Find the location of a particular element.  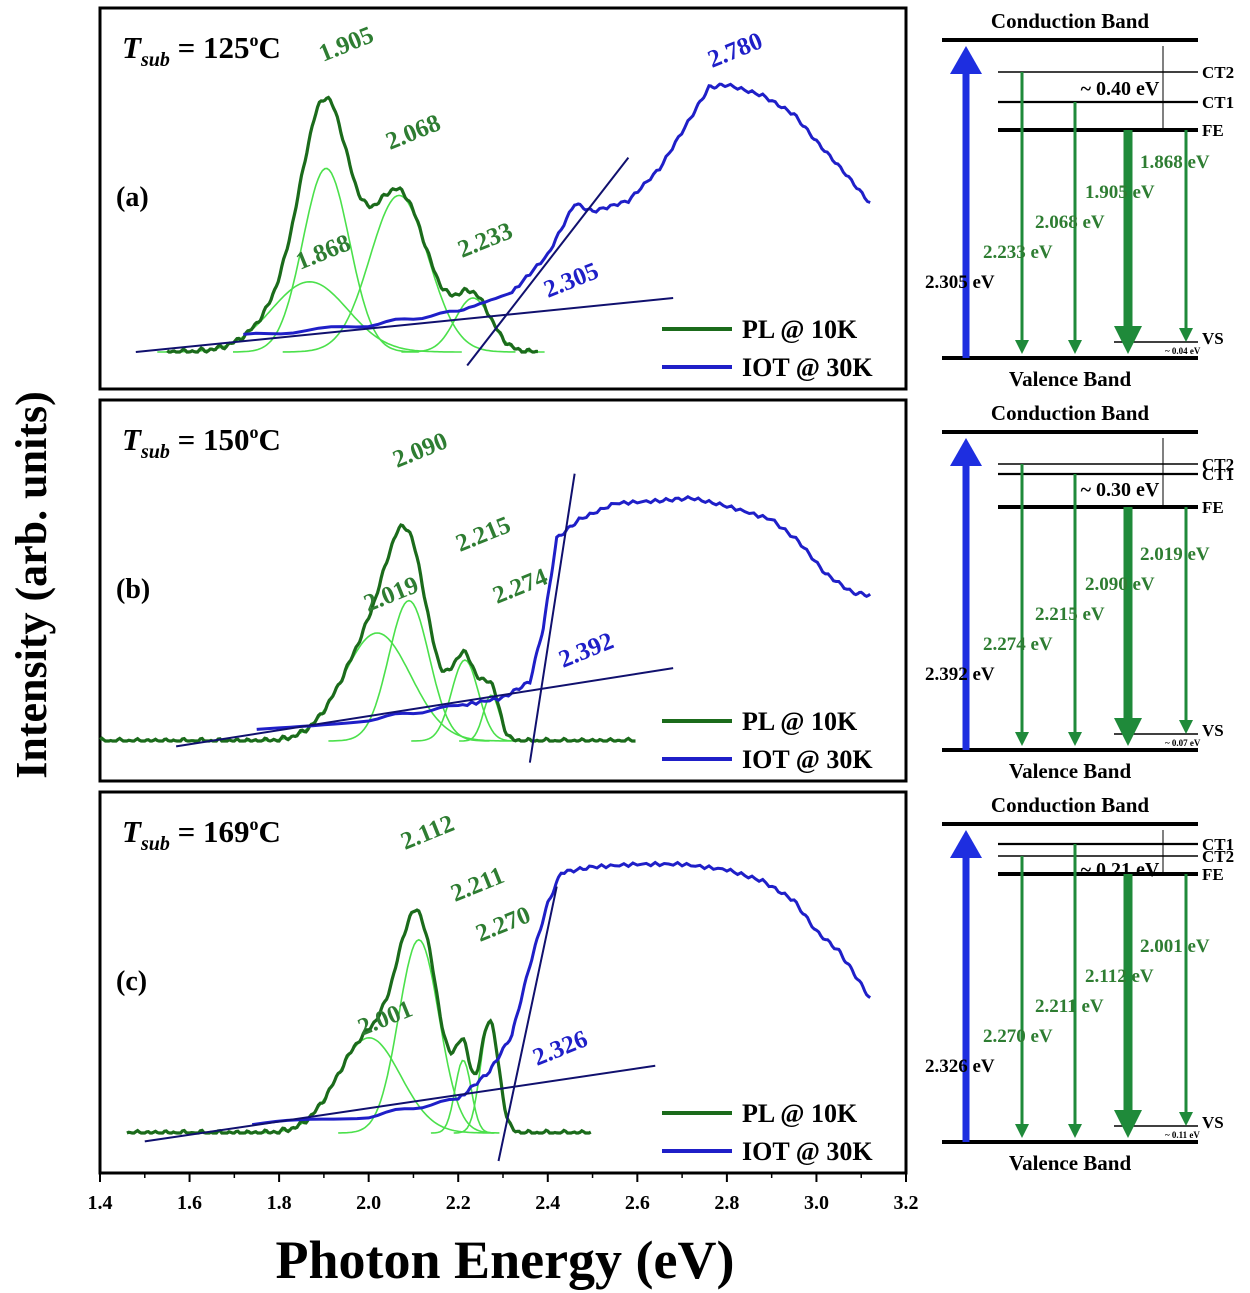

pl-component-1.905 is located at coordinates (326, 260).